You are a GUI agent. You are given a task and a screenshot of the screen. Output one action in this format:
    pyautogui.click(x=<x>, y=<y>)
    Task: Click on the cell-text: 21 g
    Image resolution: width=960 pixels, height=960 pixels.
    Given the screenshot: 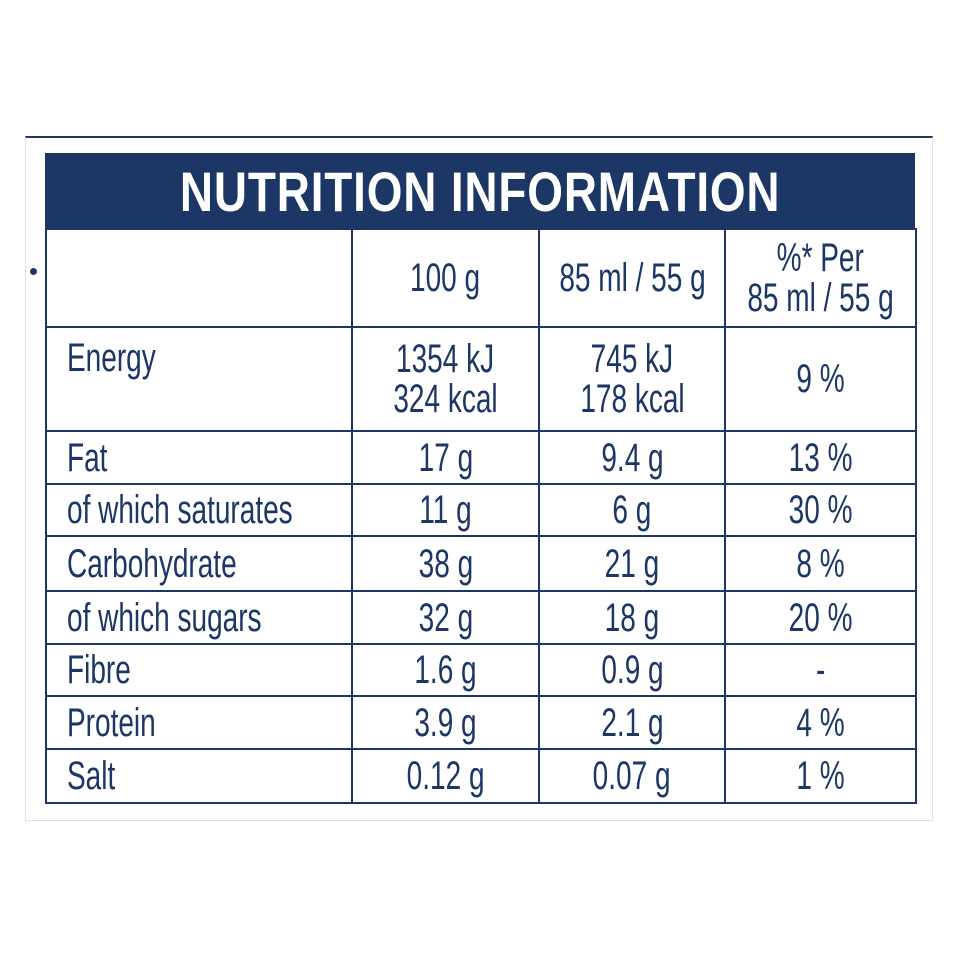 What is the action you would take?
    pyautogui.click(x=632, y=563)
    